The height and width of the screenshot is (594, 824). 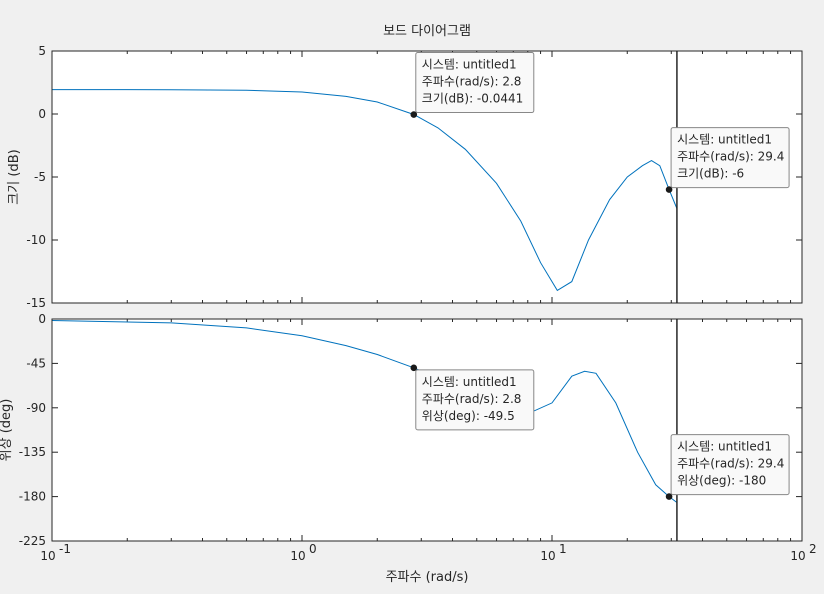 I want to click on datatip-line: 크기(dB): -0.0441, so click(x=472, y=99).